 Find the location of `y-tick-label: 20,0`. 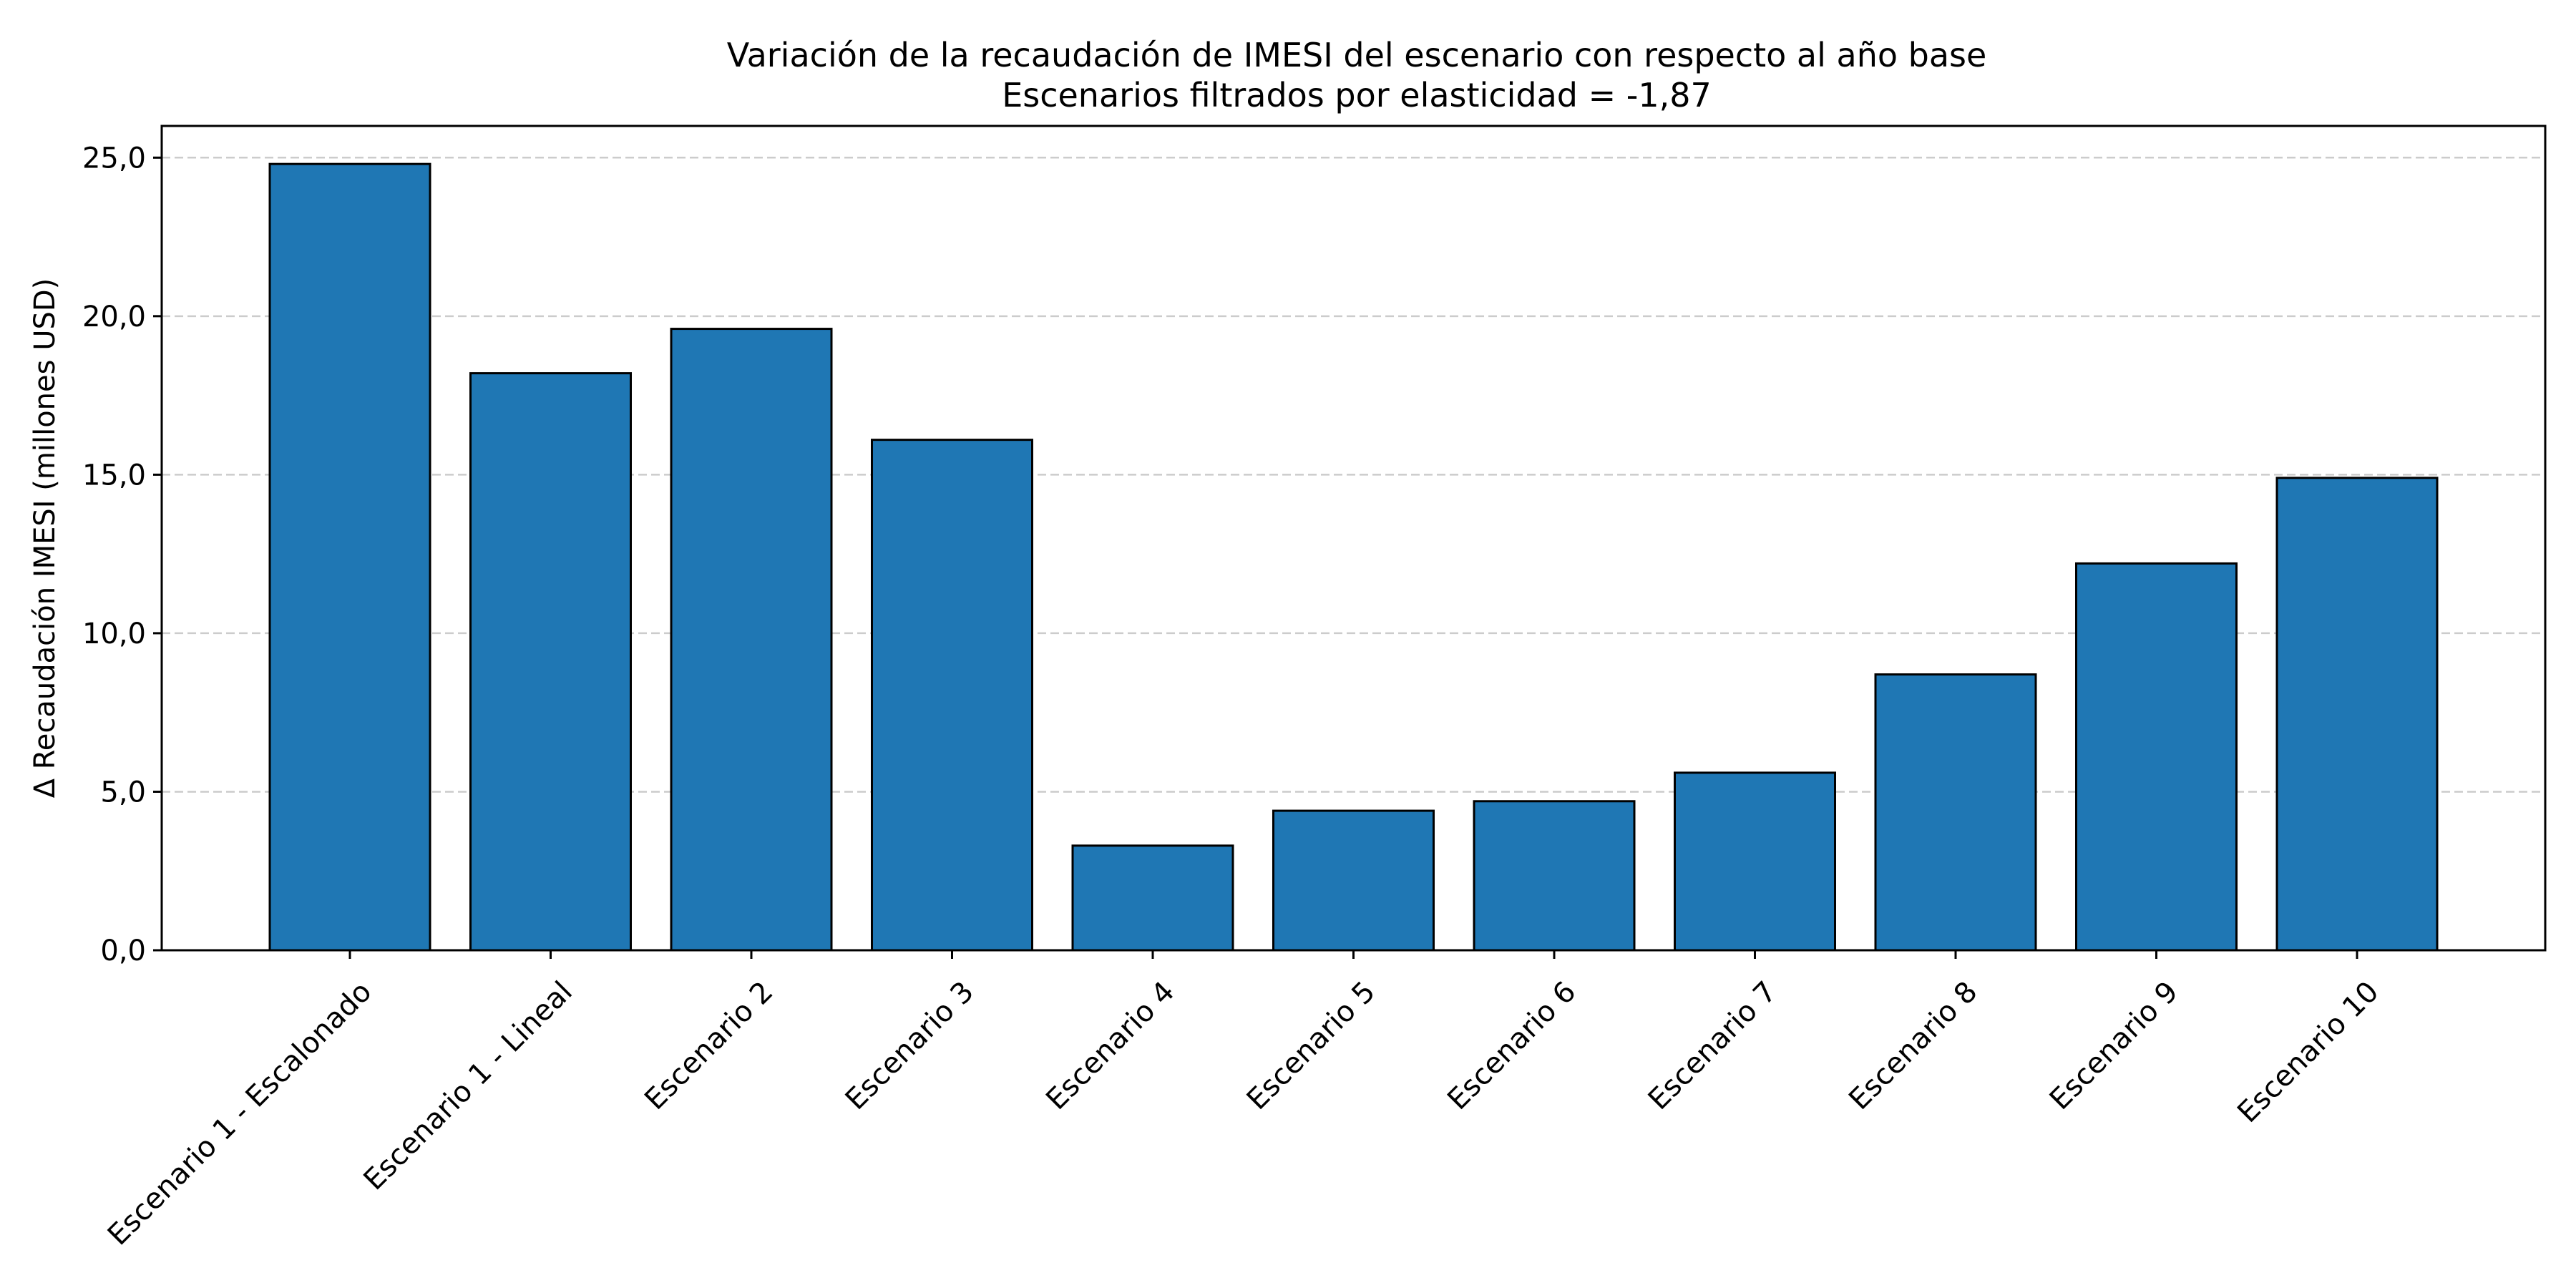

y-tick-label: 20,0 is located at coordinates (114, 317).